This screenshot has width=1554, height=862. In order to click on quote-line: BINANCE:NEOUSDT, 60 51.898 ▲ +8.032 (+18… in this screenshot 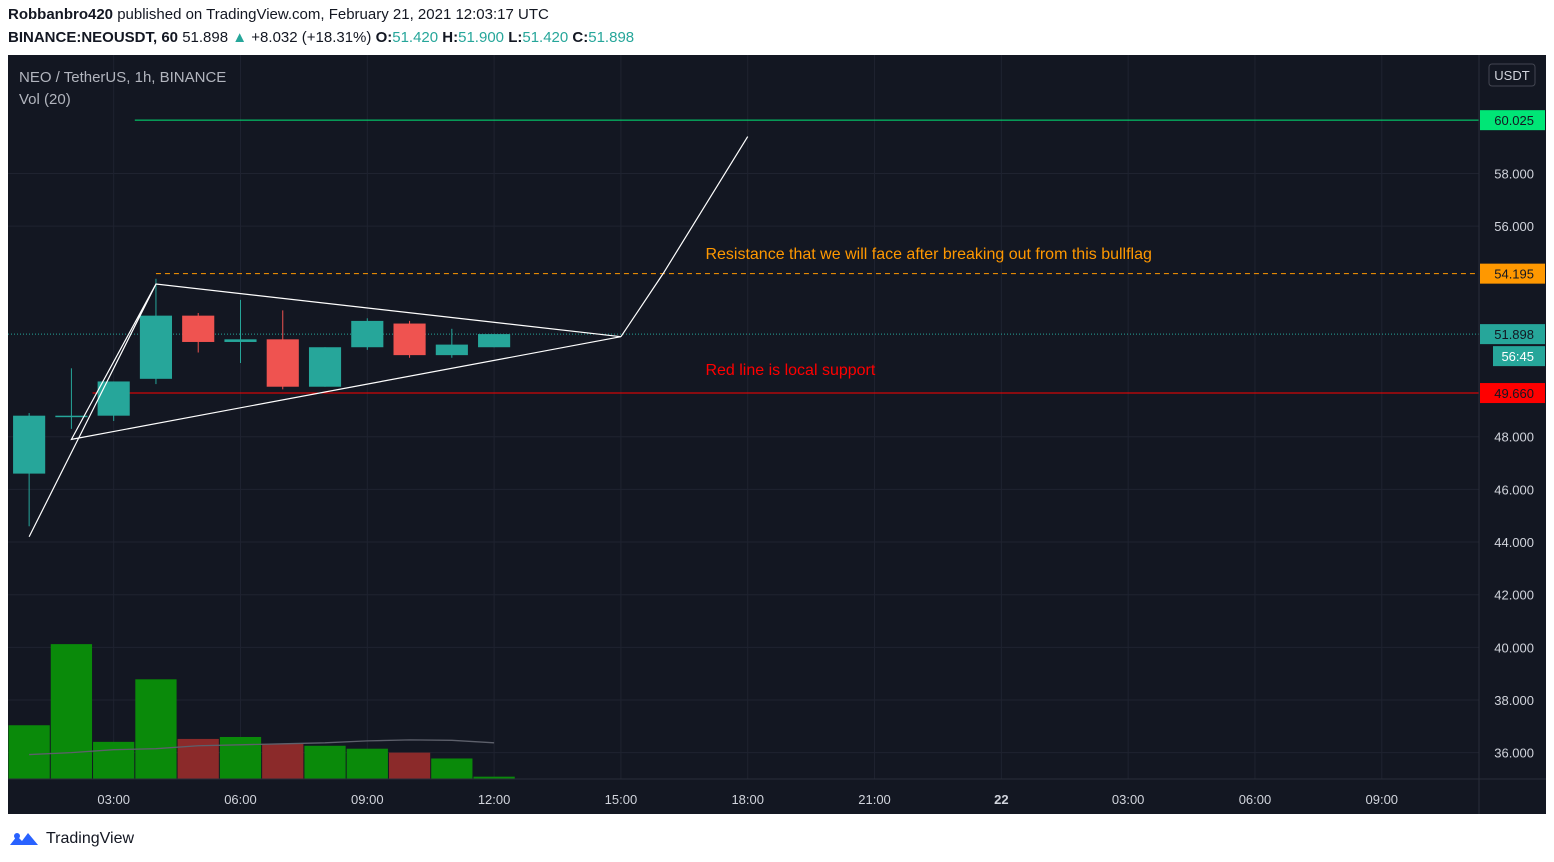, I will do `click(321, 37)`.